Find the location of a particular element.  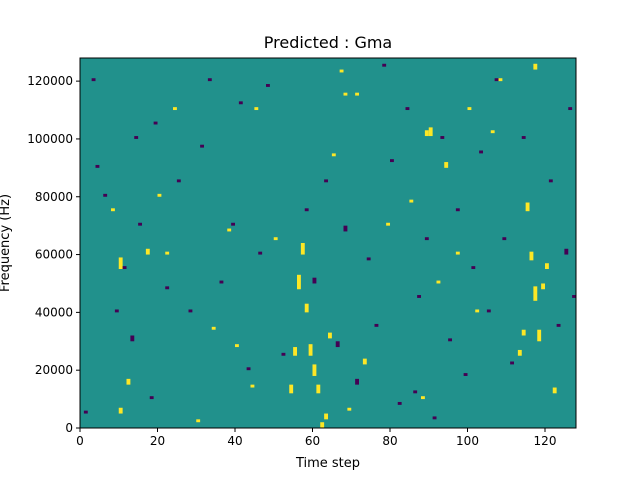

y-tick-label: 80000 is located at coordinates (54, 197).